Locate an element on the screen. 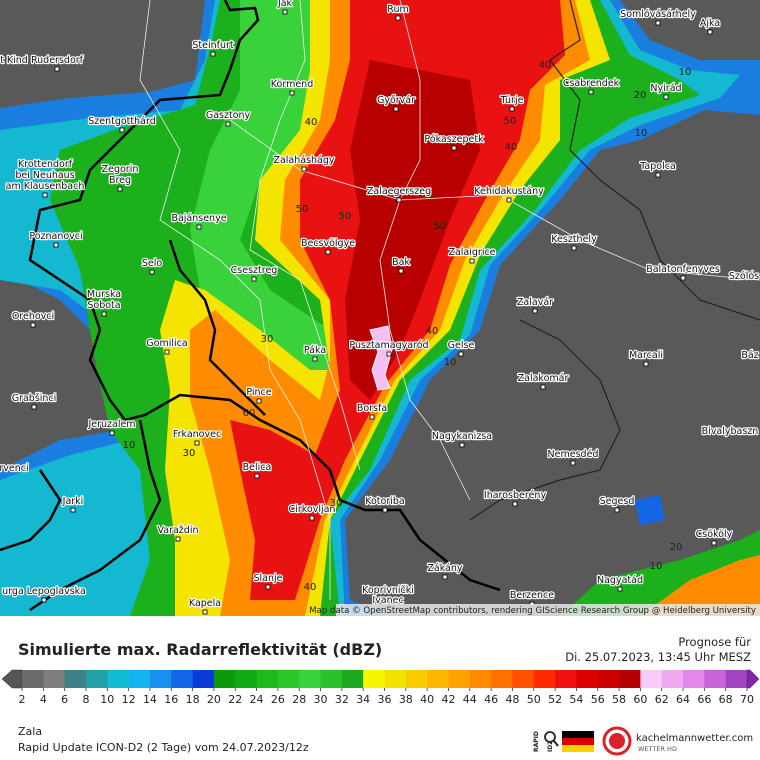 This screenshot has width=760, height=760. colorbar-tick-label: 26 is located at coordinates (278, 699).